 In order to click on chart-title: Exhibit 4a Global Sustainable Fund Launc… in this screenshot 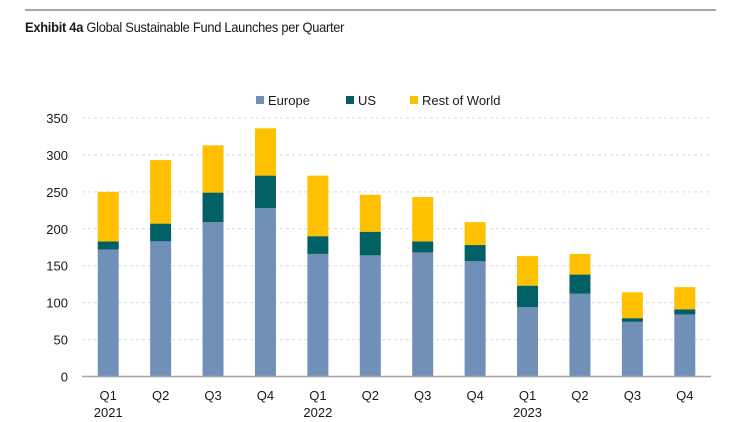, I will do `click(184, 27)`.